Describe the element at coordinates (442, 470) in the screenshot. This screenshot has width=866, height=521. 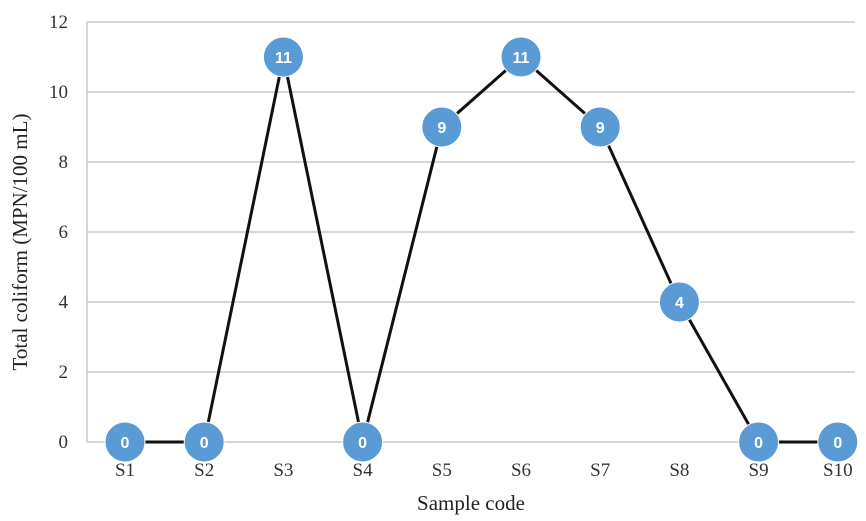
I see `x-tick-label: S5` at that location.